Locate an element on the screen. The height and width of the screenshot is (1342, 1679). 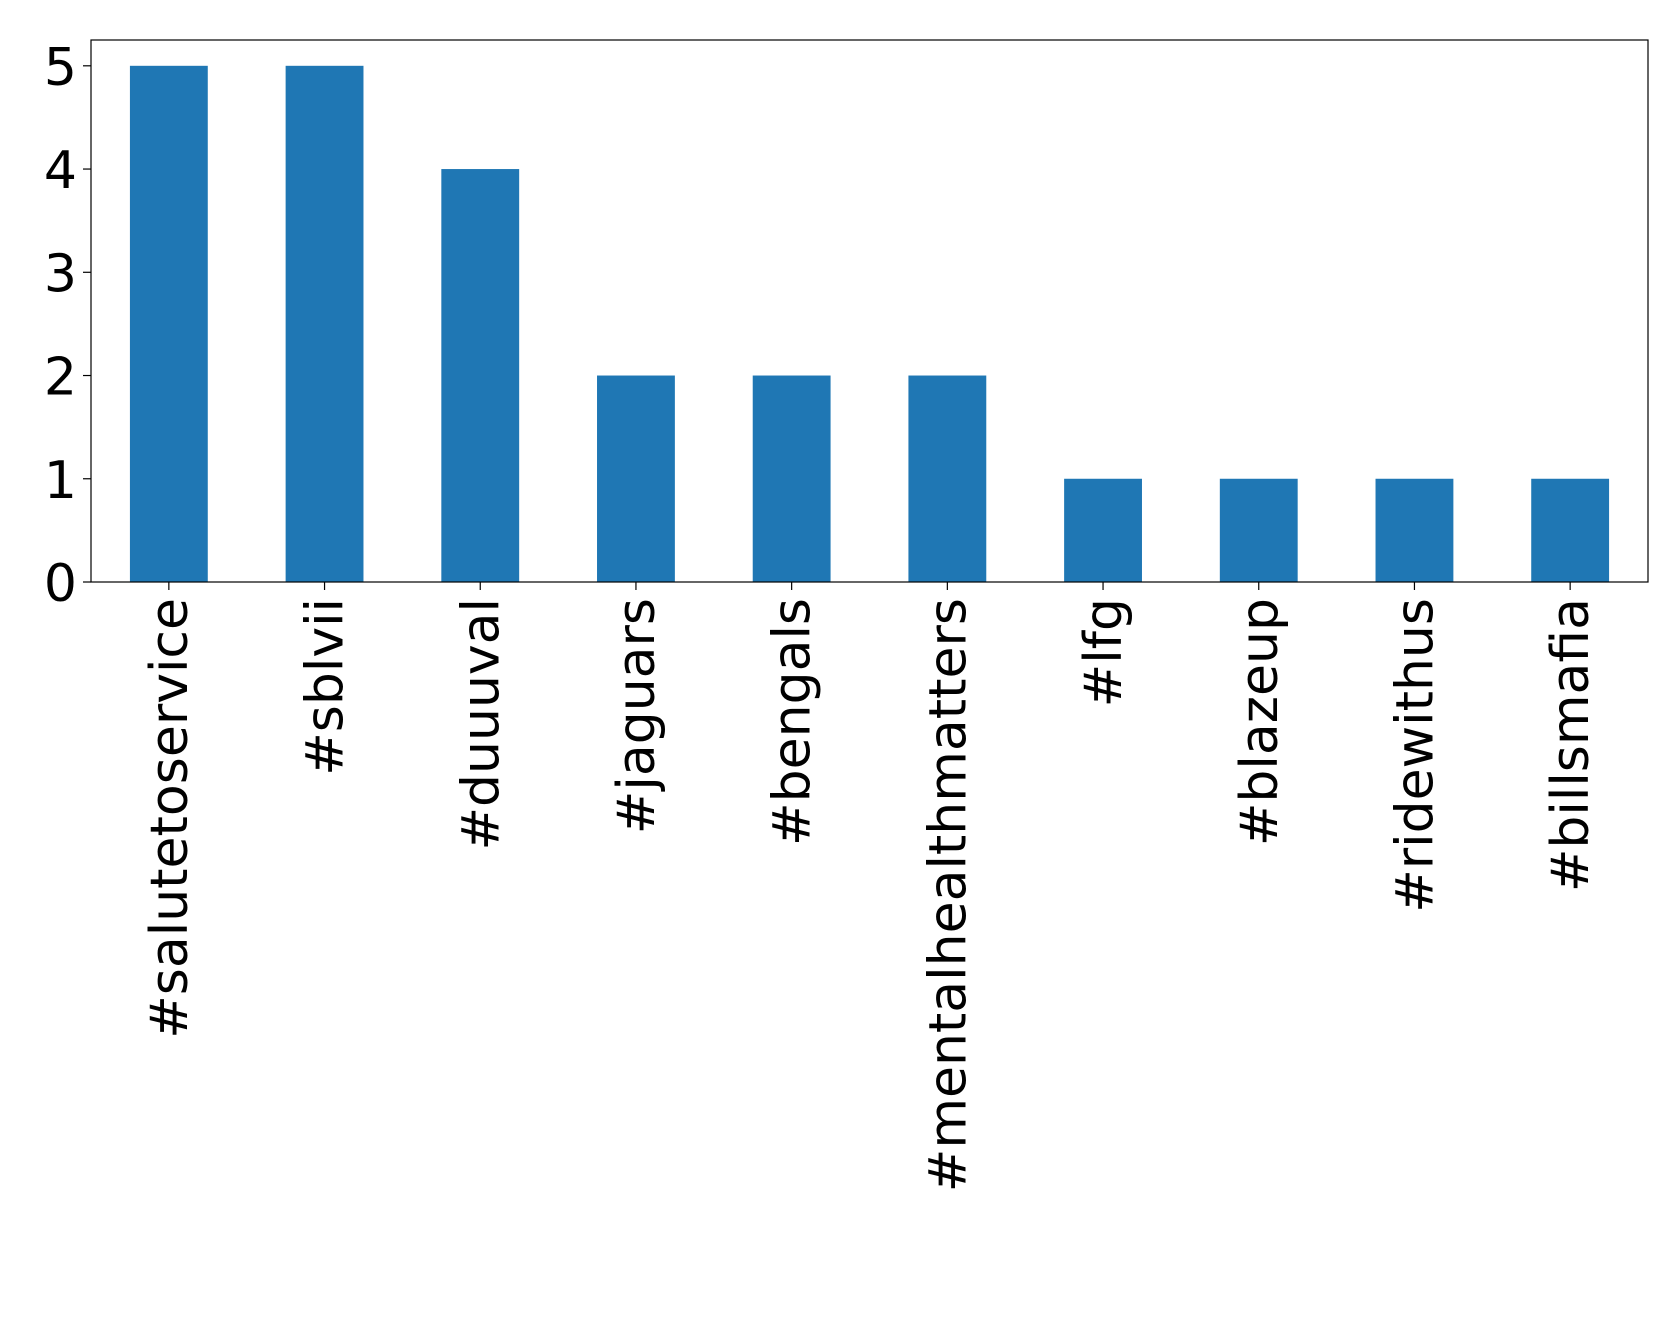
x-tick-label: #sblvii is located at coordinates (326, 687).